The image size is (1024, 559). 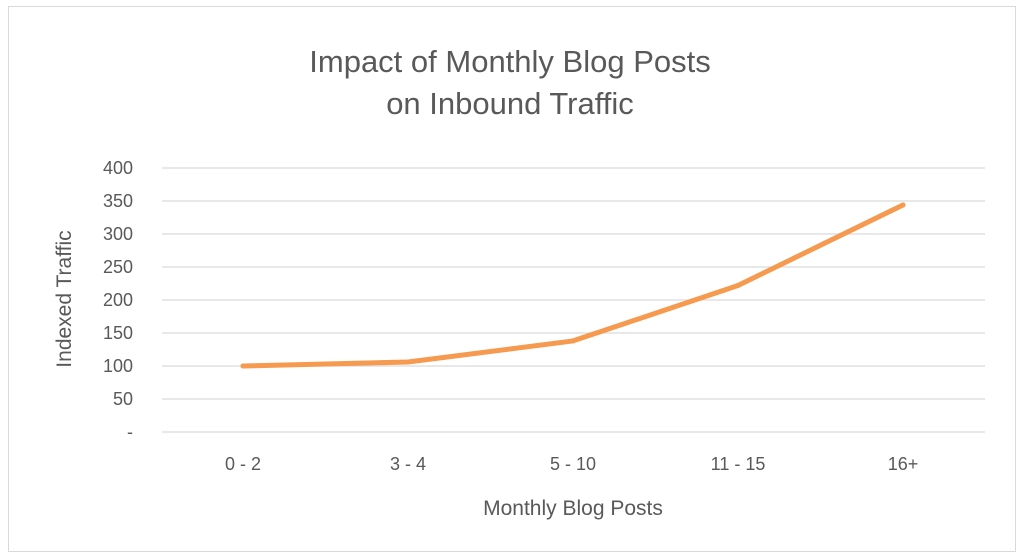 What do you see at coordinates (509, 61) in the screenshot?
I see `chart-title-line-1: Impact of Monthly Blog Posts` at bounding box center [509, 61].